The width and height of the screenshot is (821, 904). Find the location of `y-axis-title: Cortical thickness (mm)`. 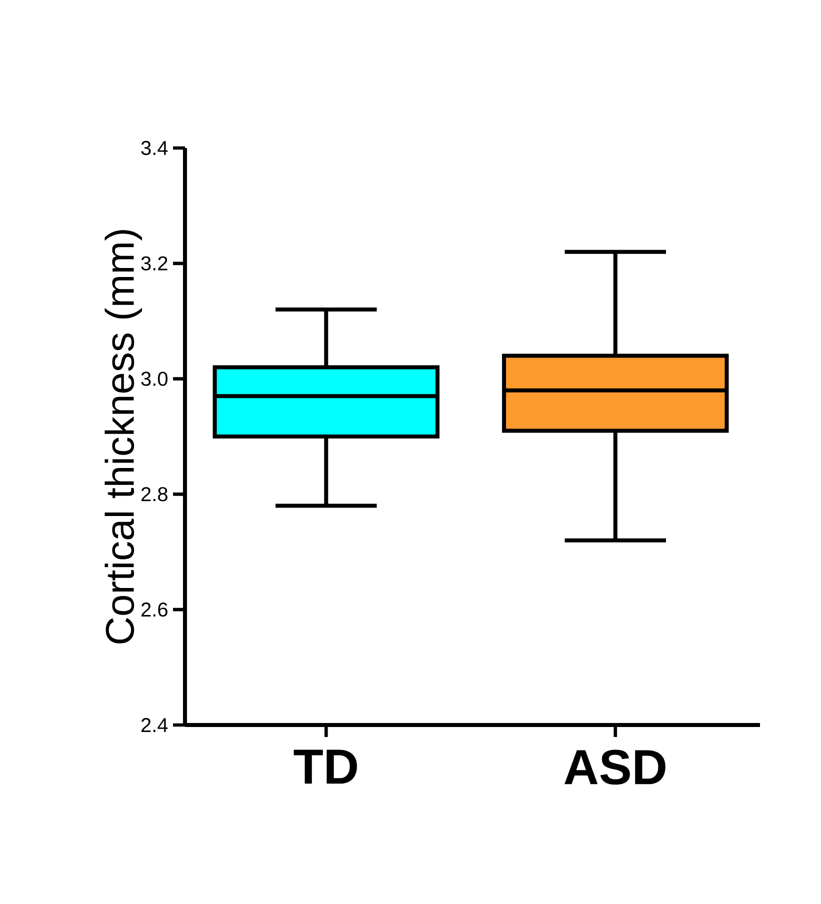

y-axis-title: Cortical thickness (mm) is located at coordinates (123, 437).